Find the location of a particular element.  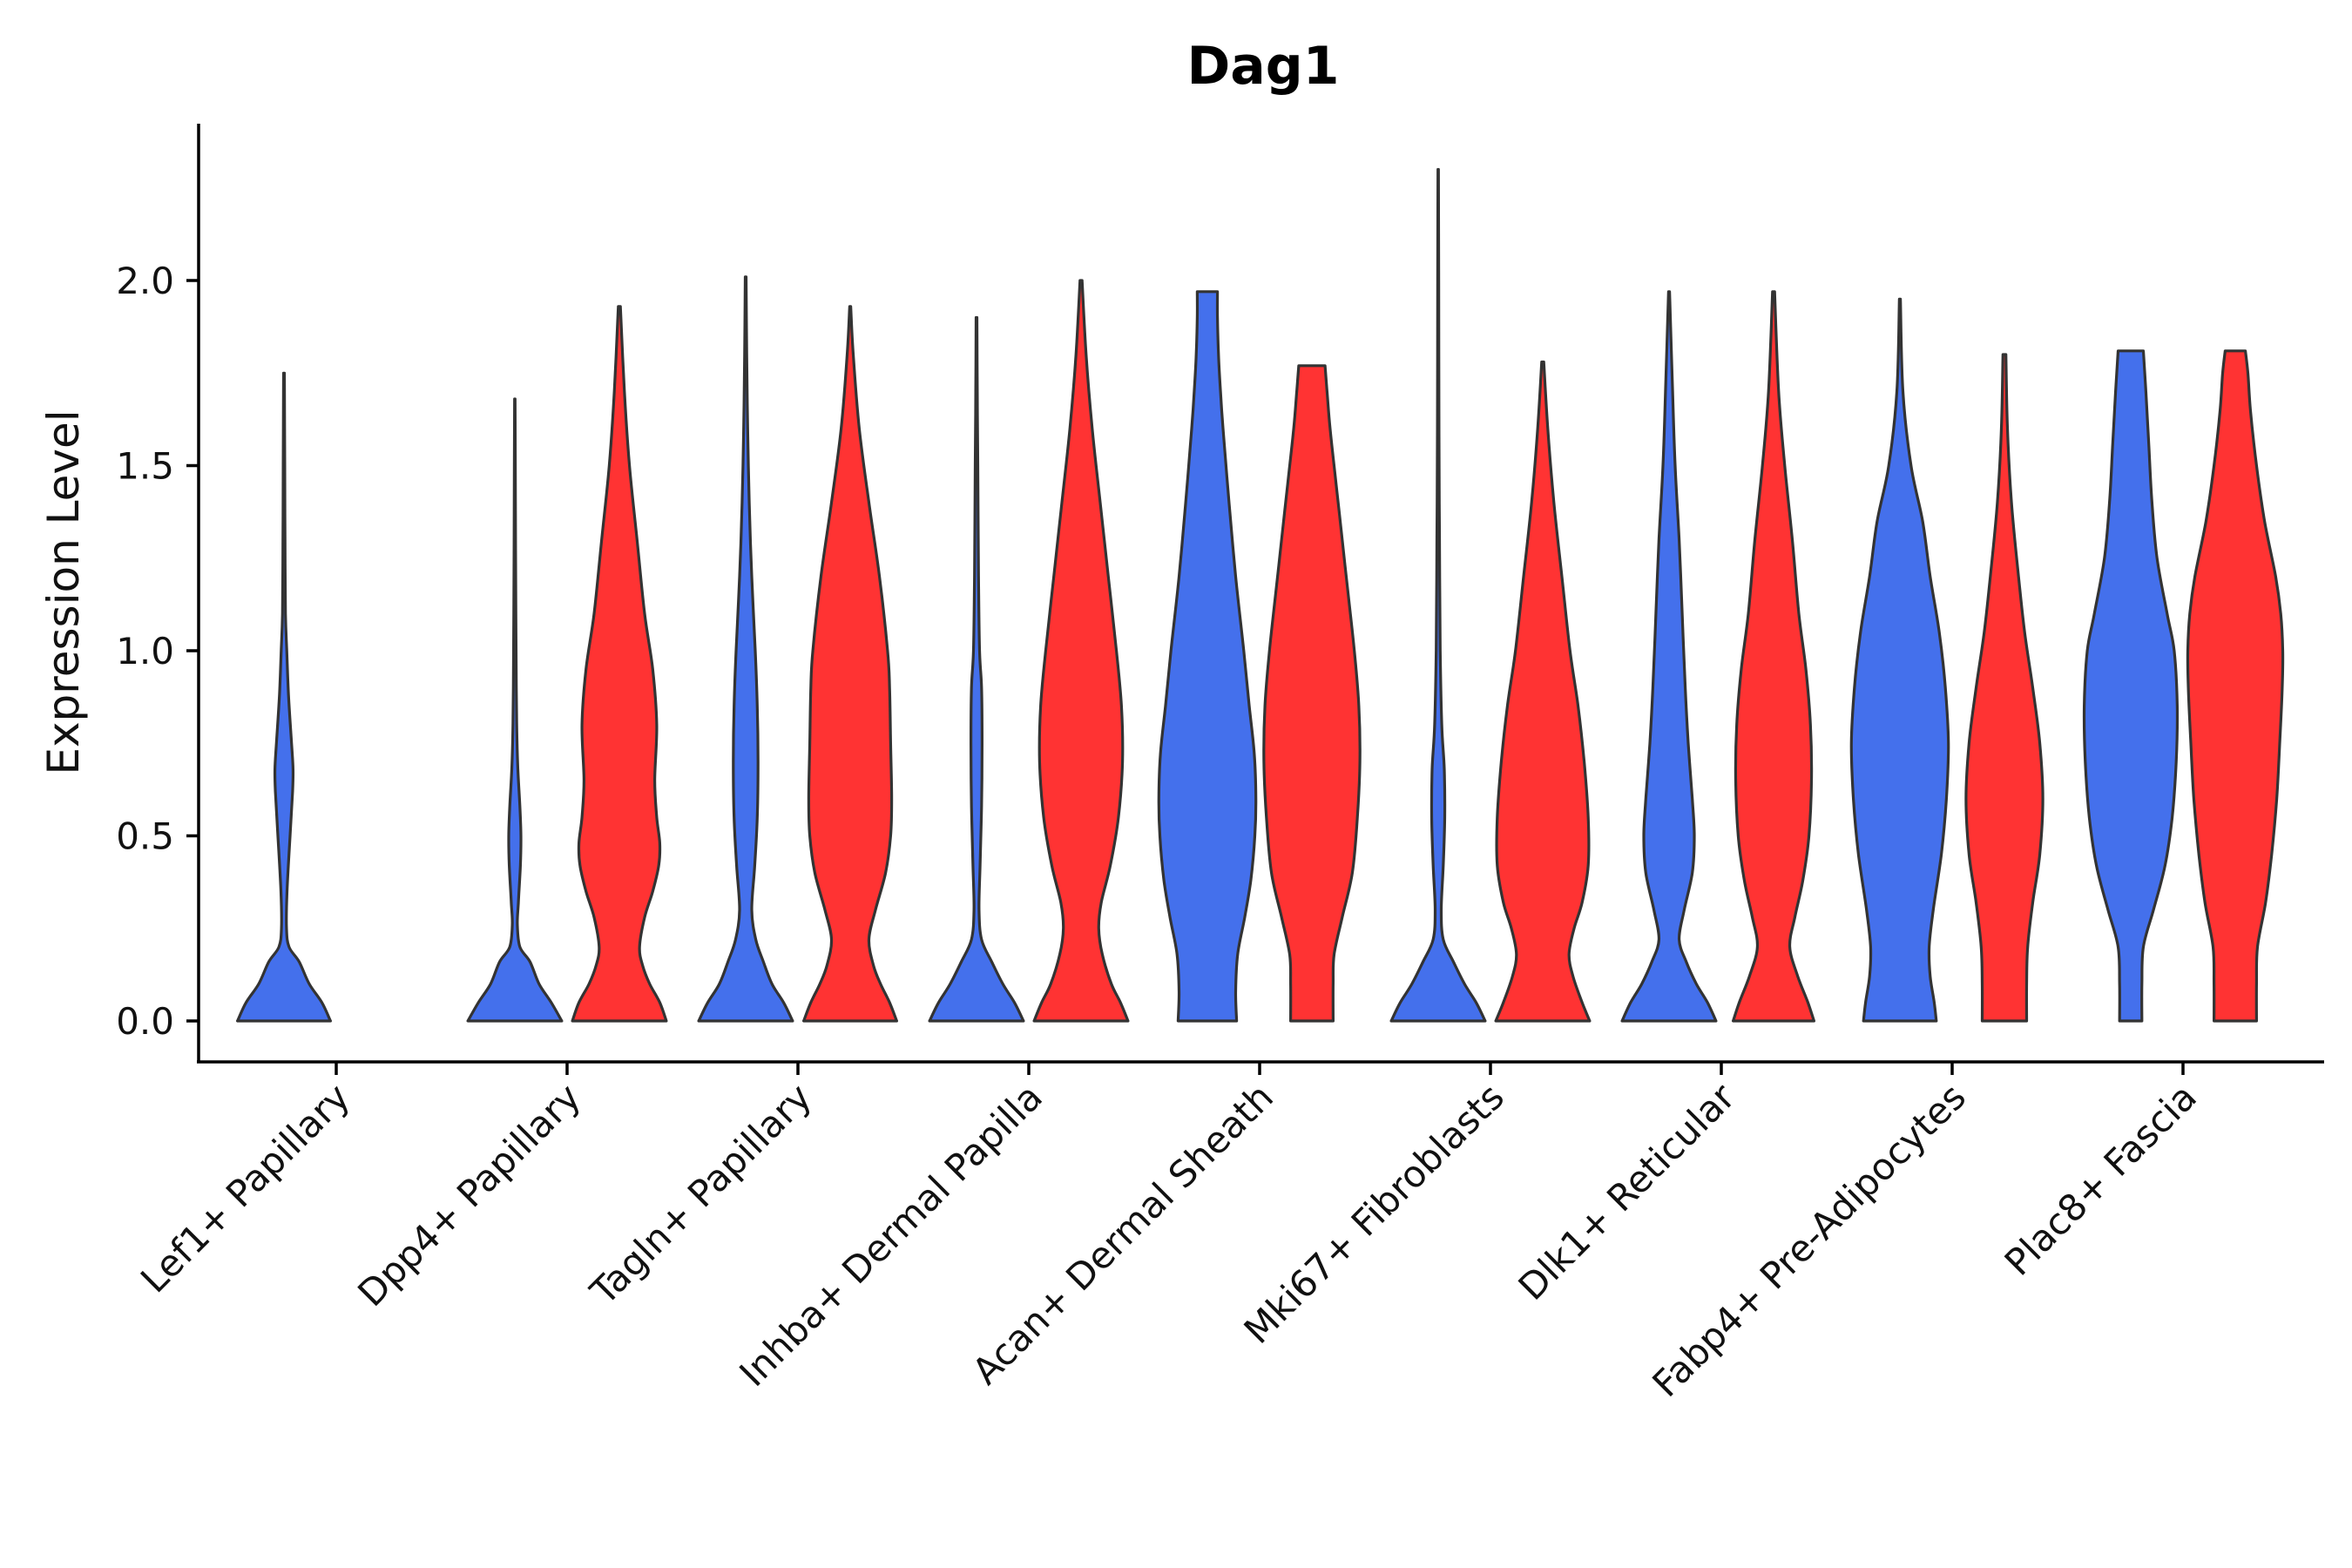

x-tick-label: Dpp4+ Papillary is located at coordinates (469, 1195).